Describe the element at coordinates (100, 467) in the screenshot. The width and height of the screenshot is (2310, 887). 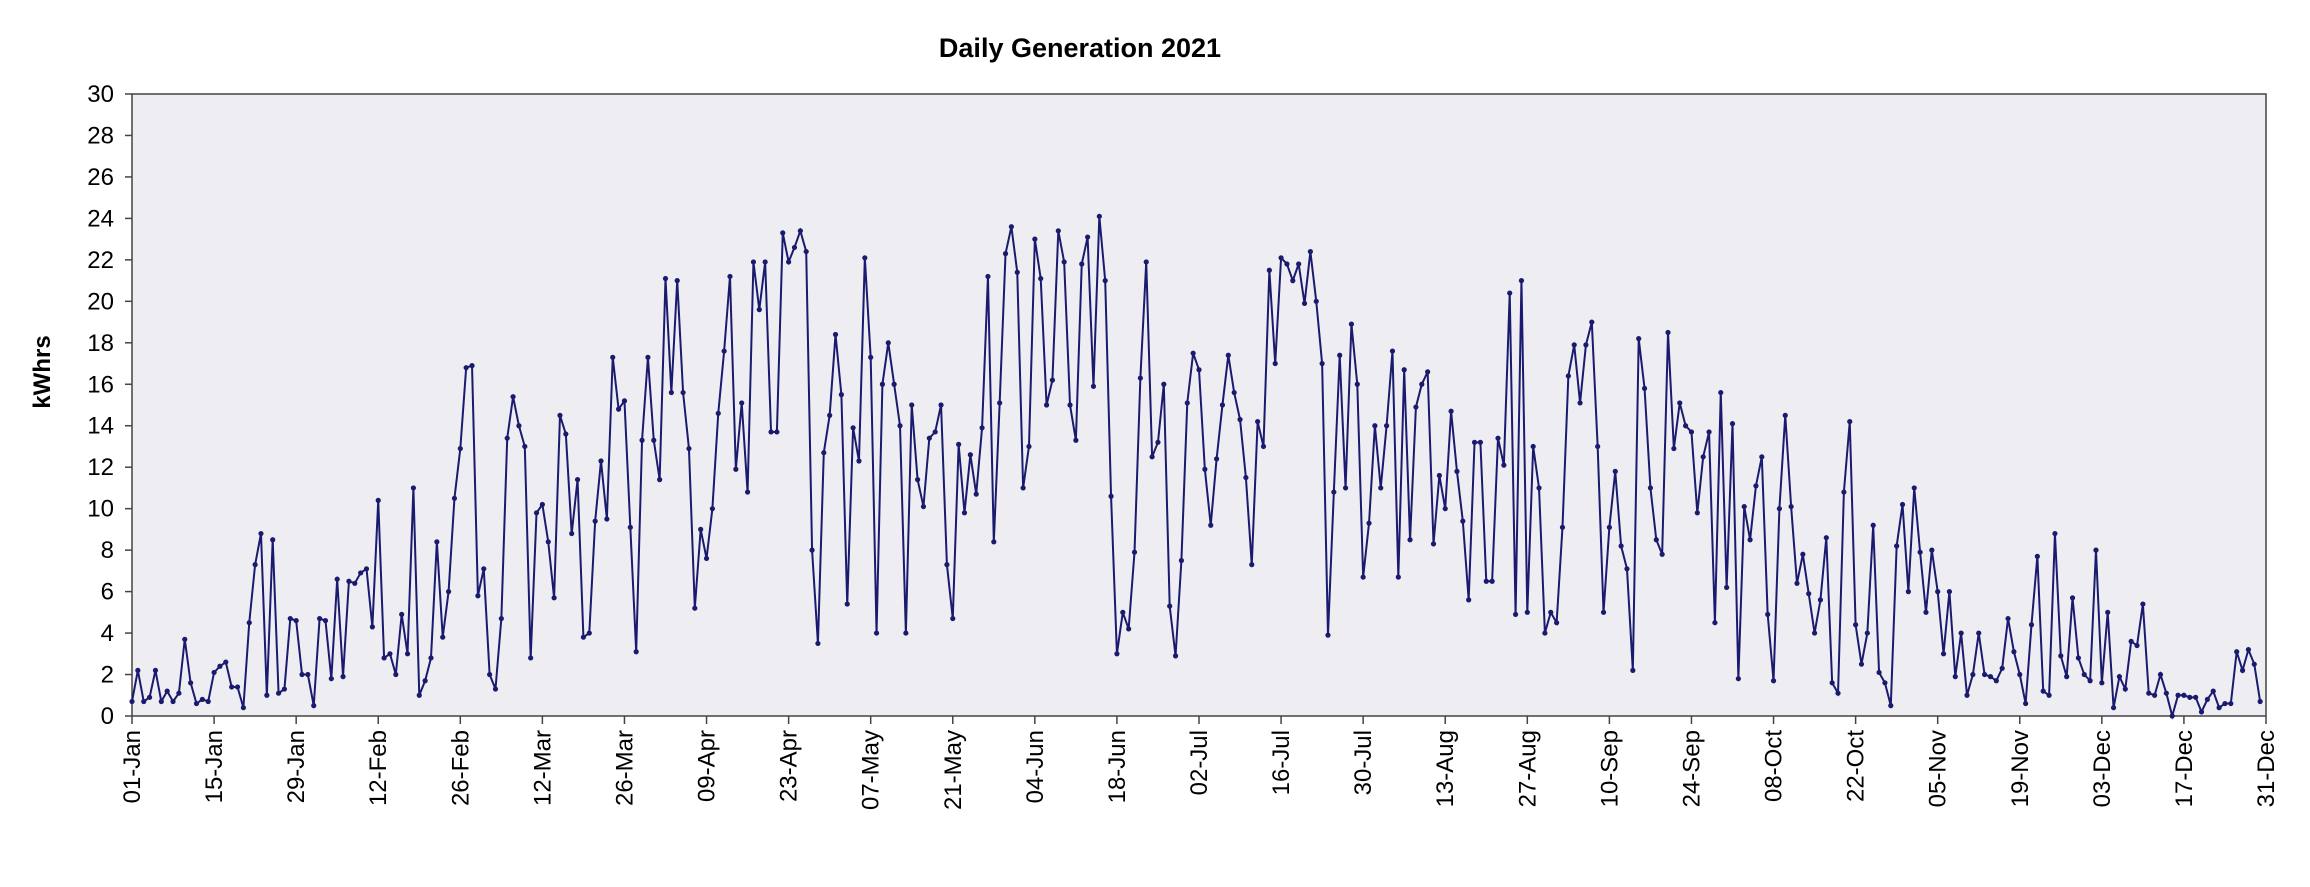
I see `y-tick-label: 12` at that location.